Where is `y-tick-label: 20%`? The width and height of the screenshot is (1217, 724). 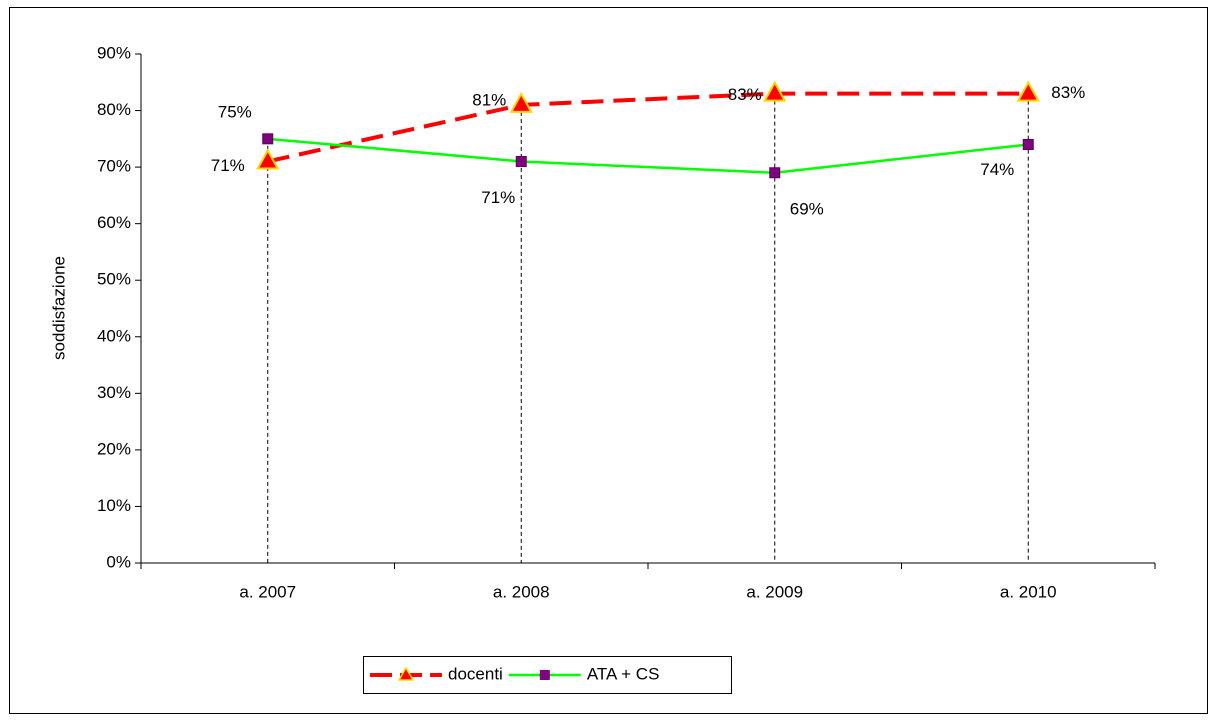
y-tick-label: 20% is located at coordinates (114, 448).